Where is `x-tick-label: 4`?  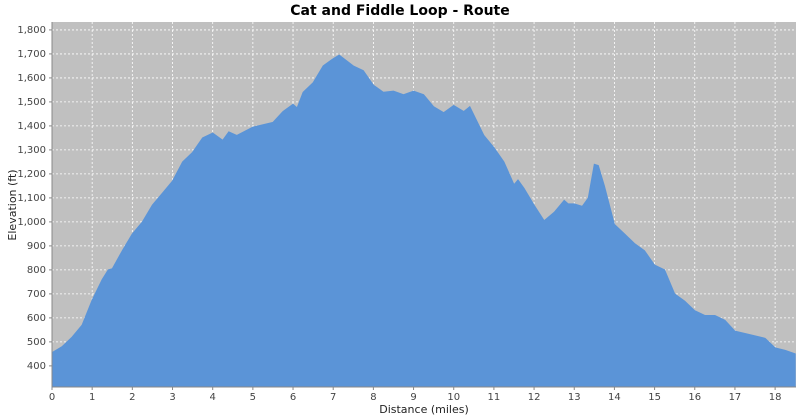
x-tick-label: 4 is located at coordinates (213, 397).